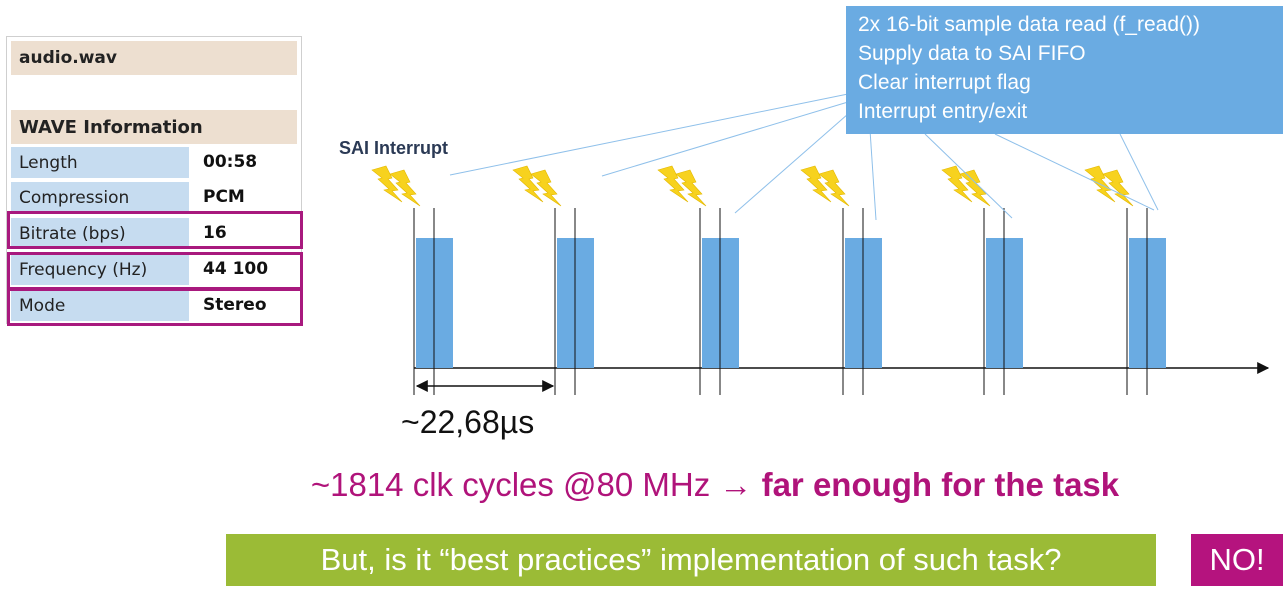 The image size is (1287, 592). Describe the element at coordinates (100, 233) in the screenshot. I see `info-key: Bitrate (bps)` at that location.